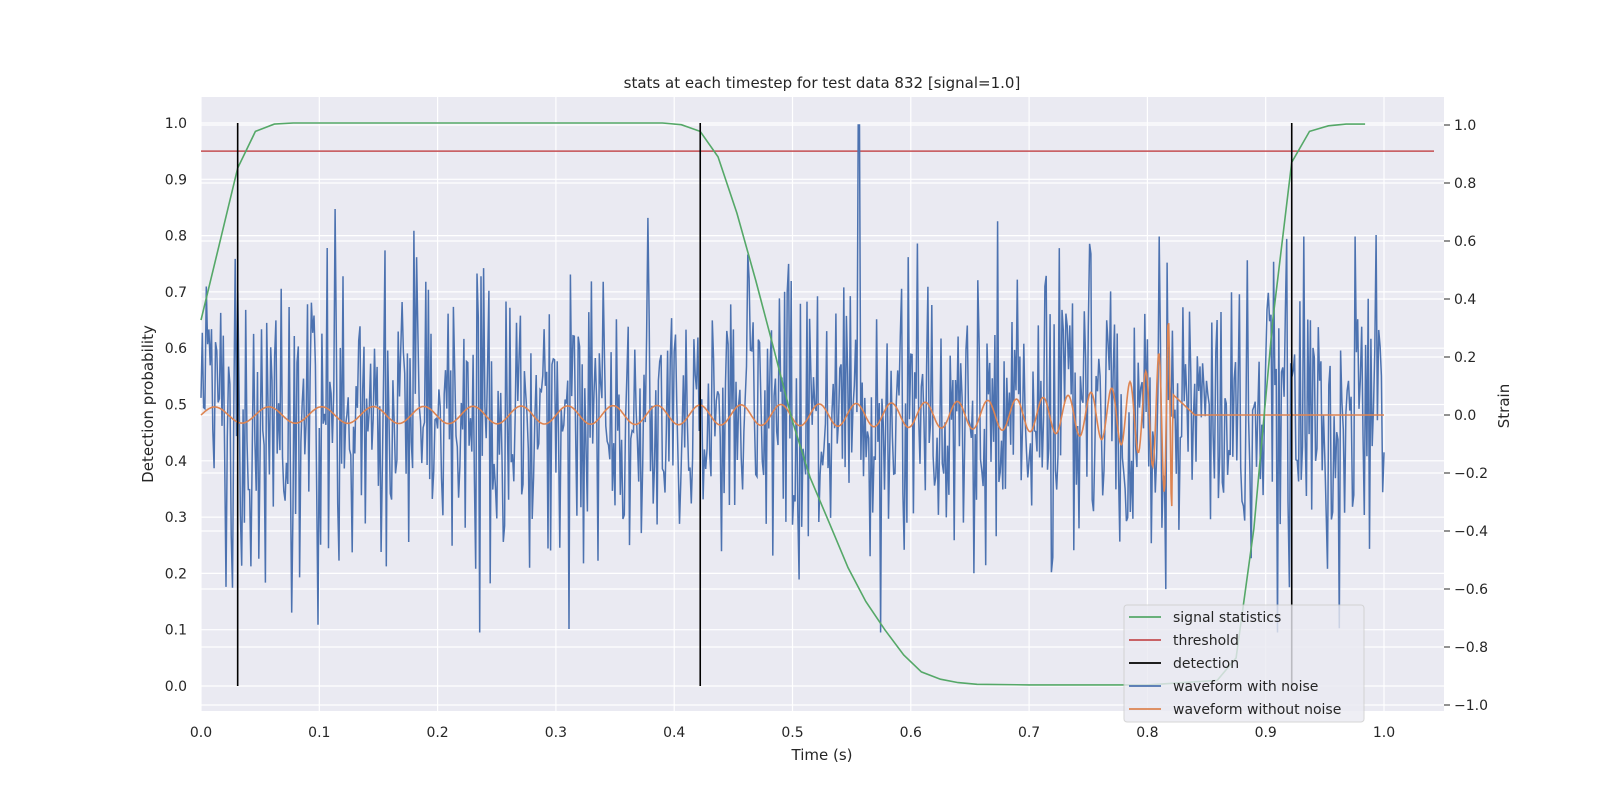 Image resolution: width=1600 pixels, height=800 pixels. Describe the element at coordinates (1266, 733) in the screenshot. I see `x-tick-label: 0.9` at that location.